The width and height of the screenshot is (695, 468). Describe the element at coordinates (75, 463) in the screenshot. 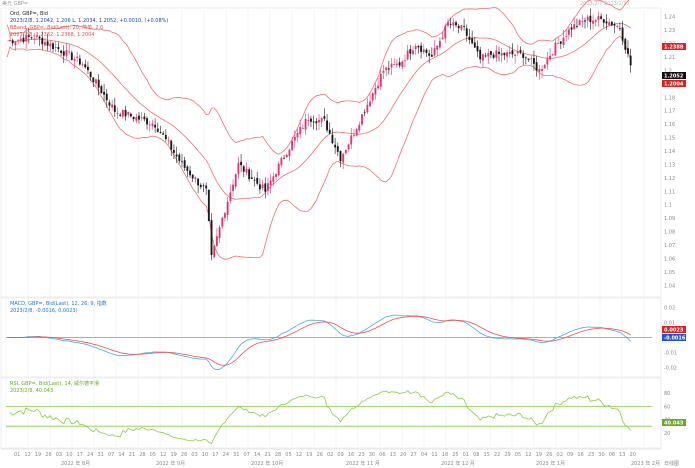

I see `x-period-label: 2022 年 8月` at that location.